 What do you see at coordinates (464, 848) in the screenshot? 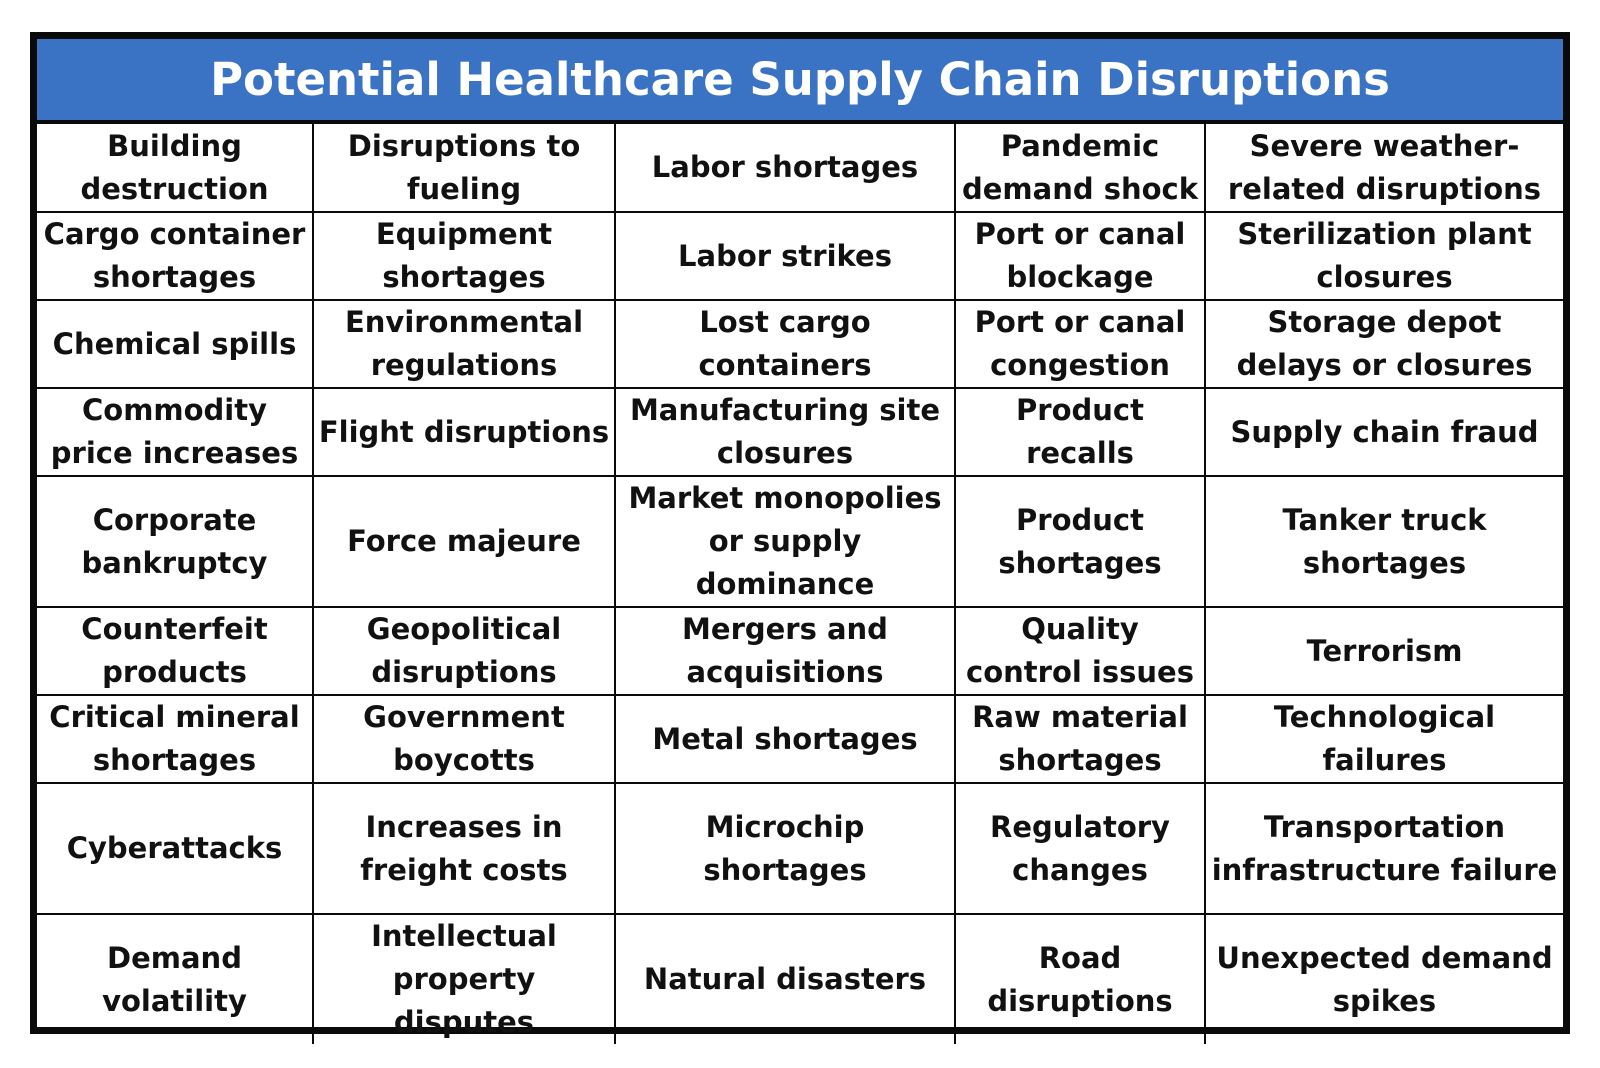
I see `table-cell: Increases in freight costs` at bounding box center [464, 848].